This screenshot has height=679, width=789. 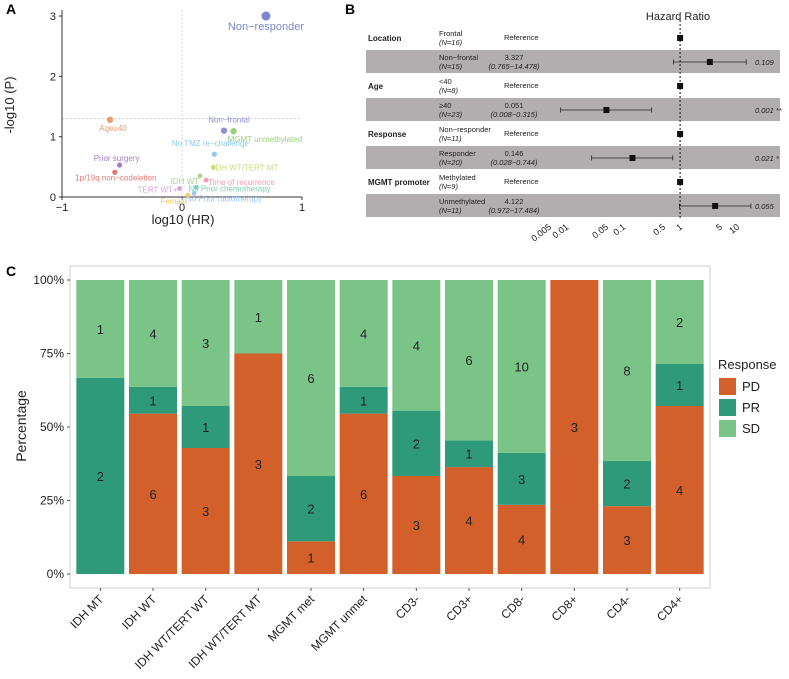 I want to click on bar-category-label: CD8-, so click(x=513, y=607).